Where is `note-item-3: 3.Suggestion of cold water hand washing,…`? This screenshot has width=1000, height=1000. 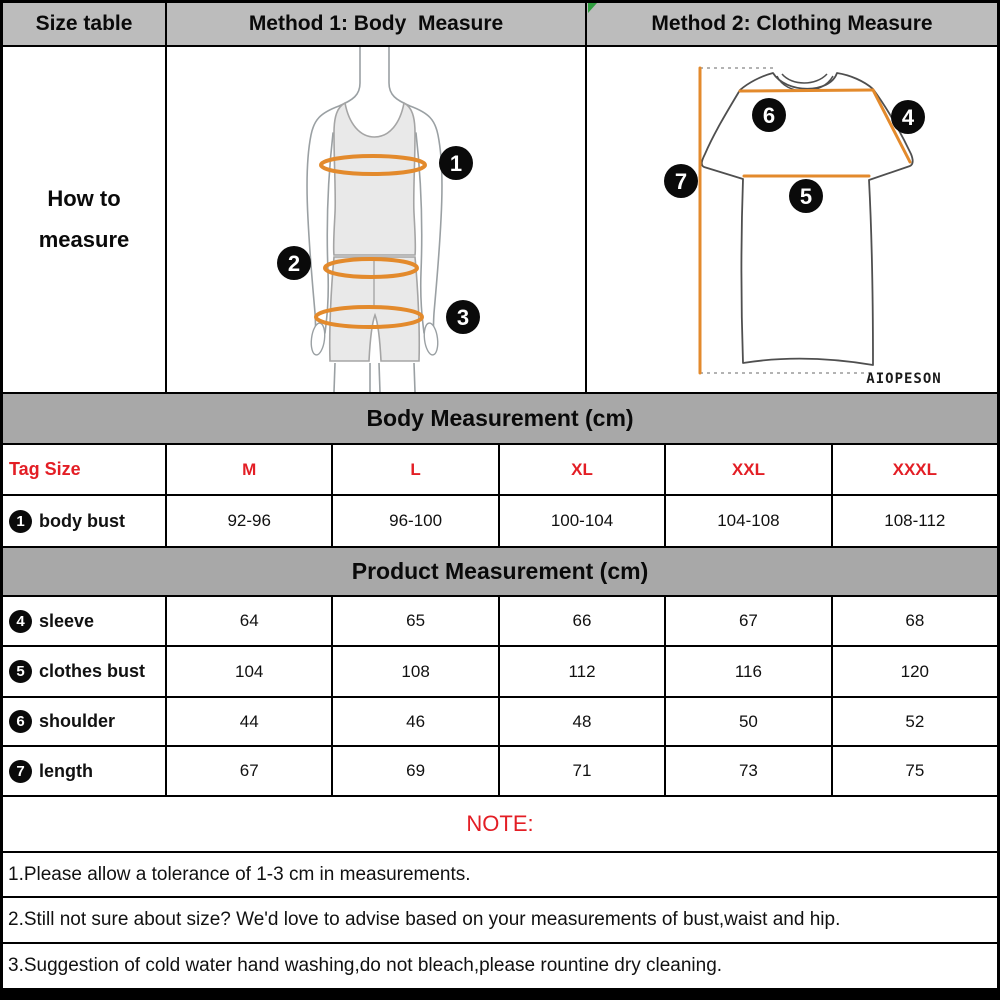
note-item-3: 3.Suggestion of cold water hand washing,… is located at coordinates (500, 967).